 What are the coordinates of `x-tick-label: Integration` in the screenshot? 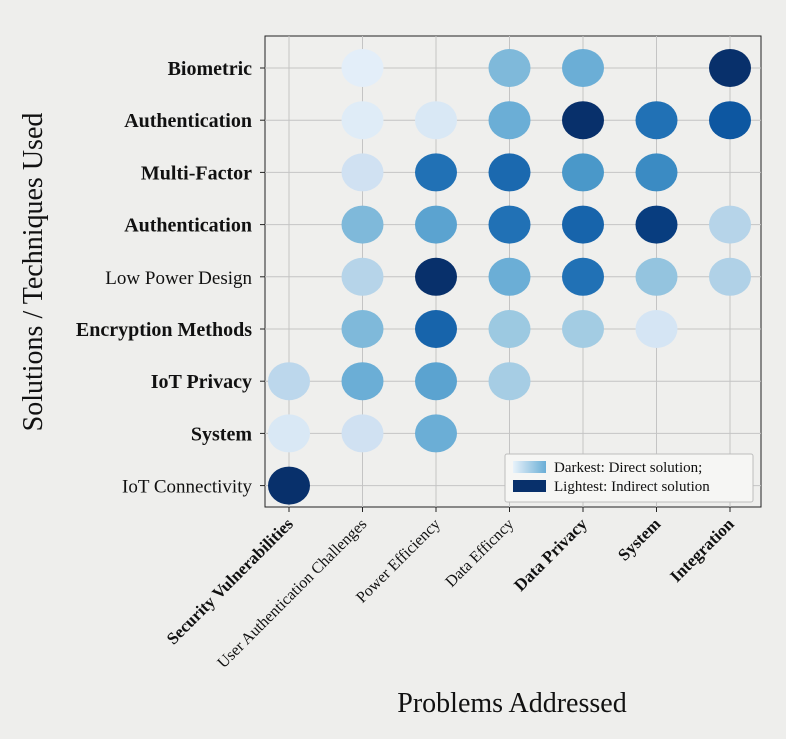 It's located at (702, 550).